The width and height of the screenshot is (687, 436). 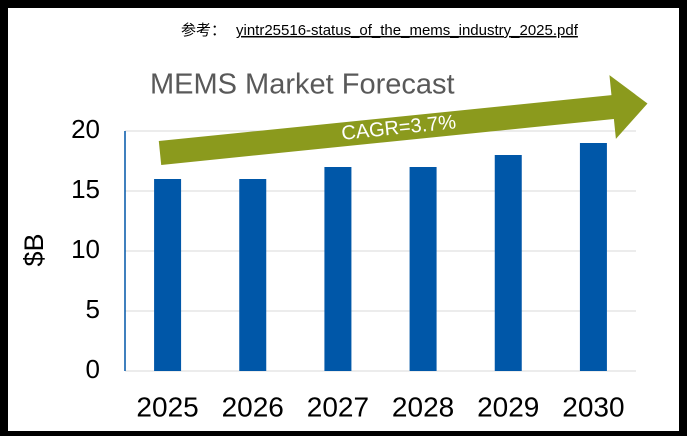 I want to click on x-tick-label: 2025, so click(x=167, y=406).